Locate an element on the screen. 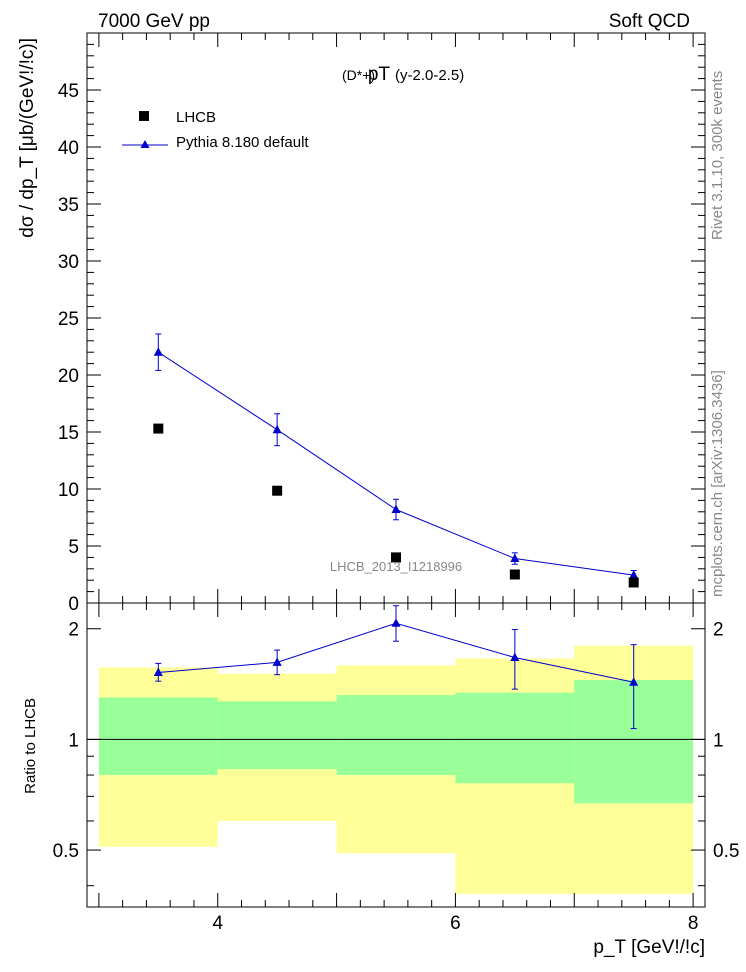 This screenshot has height=972, width=746. ratio-y-tick-label: 0.5 is located at coordinates (66, 851).